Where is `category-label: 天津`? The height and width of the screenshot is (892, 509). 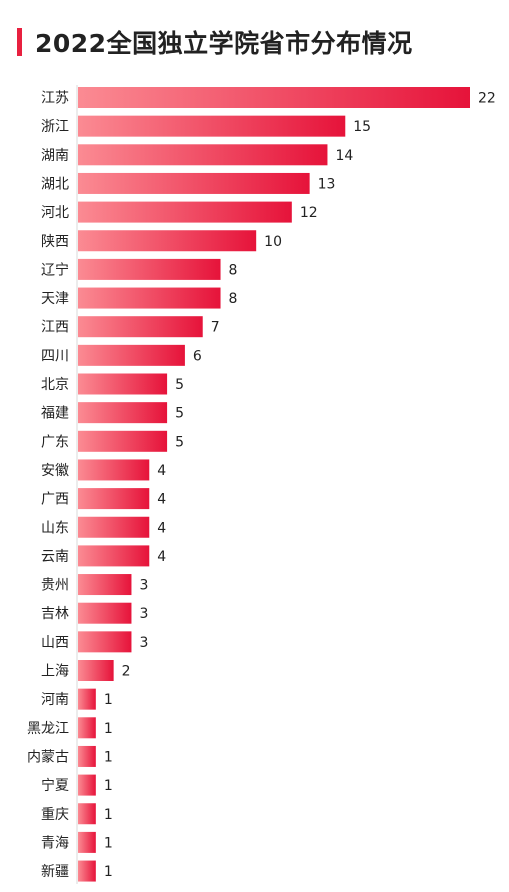
category-label: 天津 is located at coordinates (55, 299).